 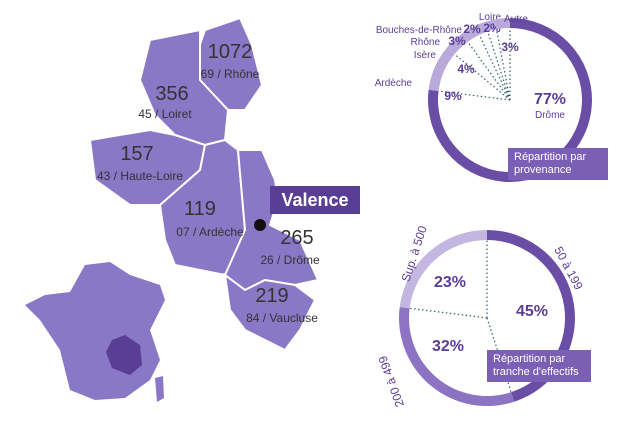 What do you see at coordinates (466, 69) in the screenshot?
I see `value-label: 4%` at bounding box center [466, 69].